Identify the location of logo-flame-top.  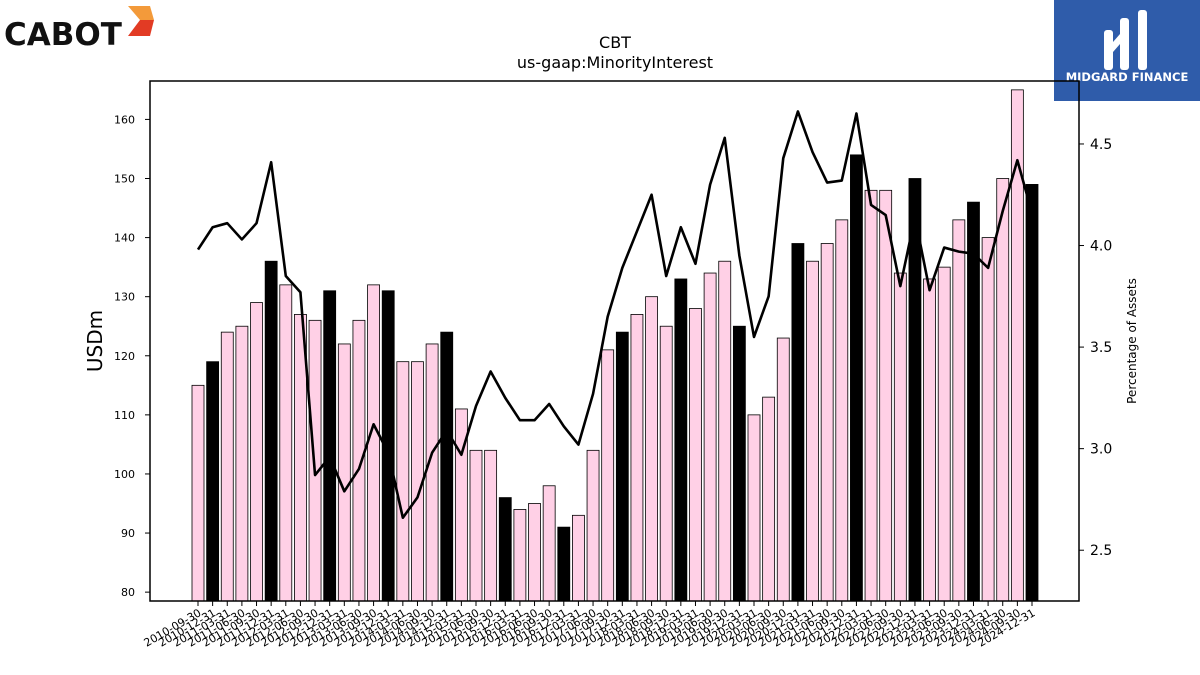
(141, 13).